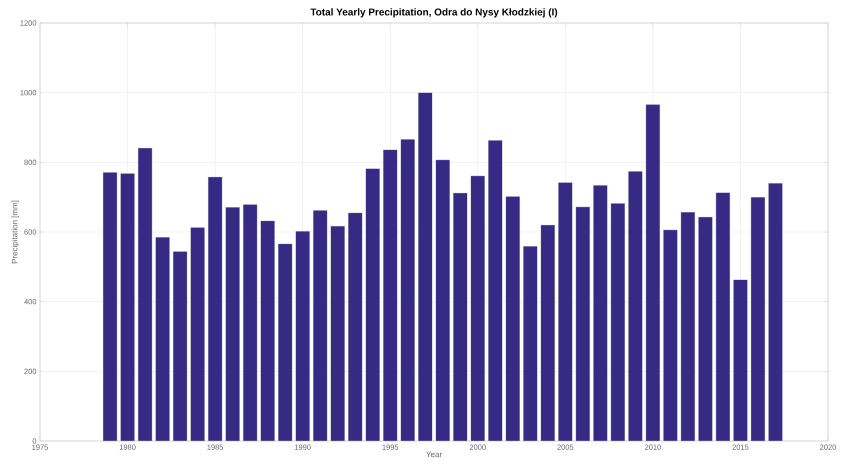  Describe the element at coordinates (434, 13) in the screenshot. I see `chart-title: Total Yearly Precipitation, Odra do Nysy Kłodzkiej (I)` at that location.